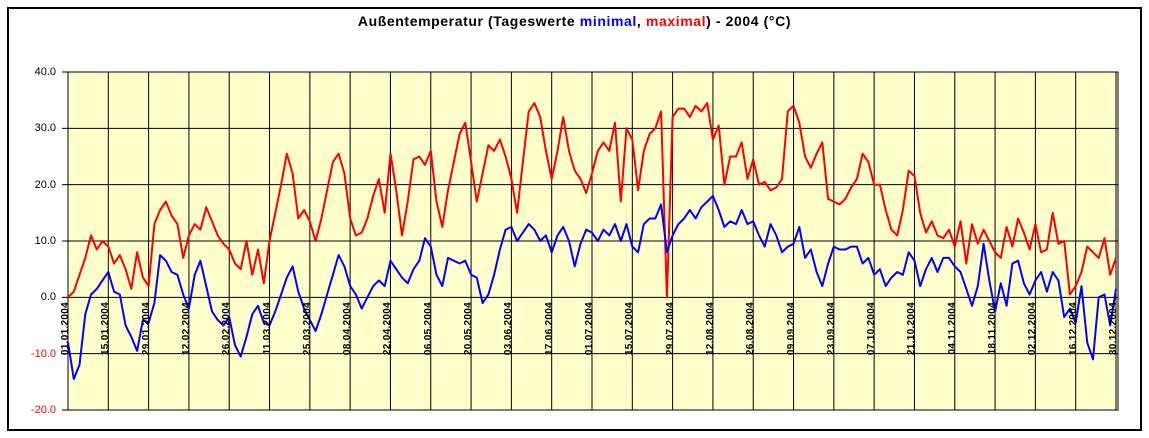  I want to click on x-tick-label: 15.01.2004, so click(106, 329).